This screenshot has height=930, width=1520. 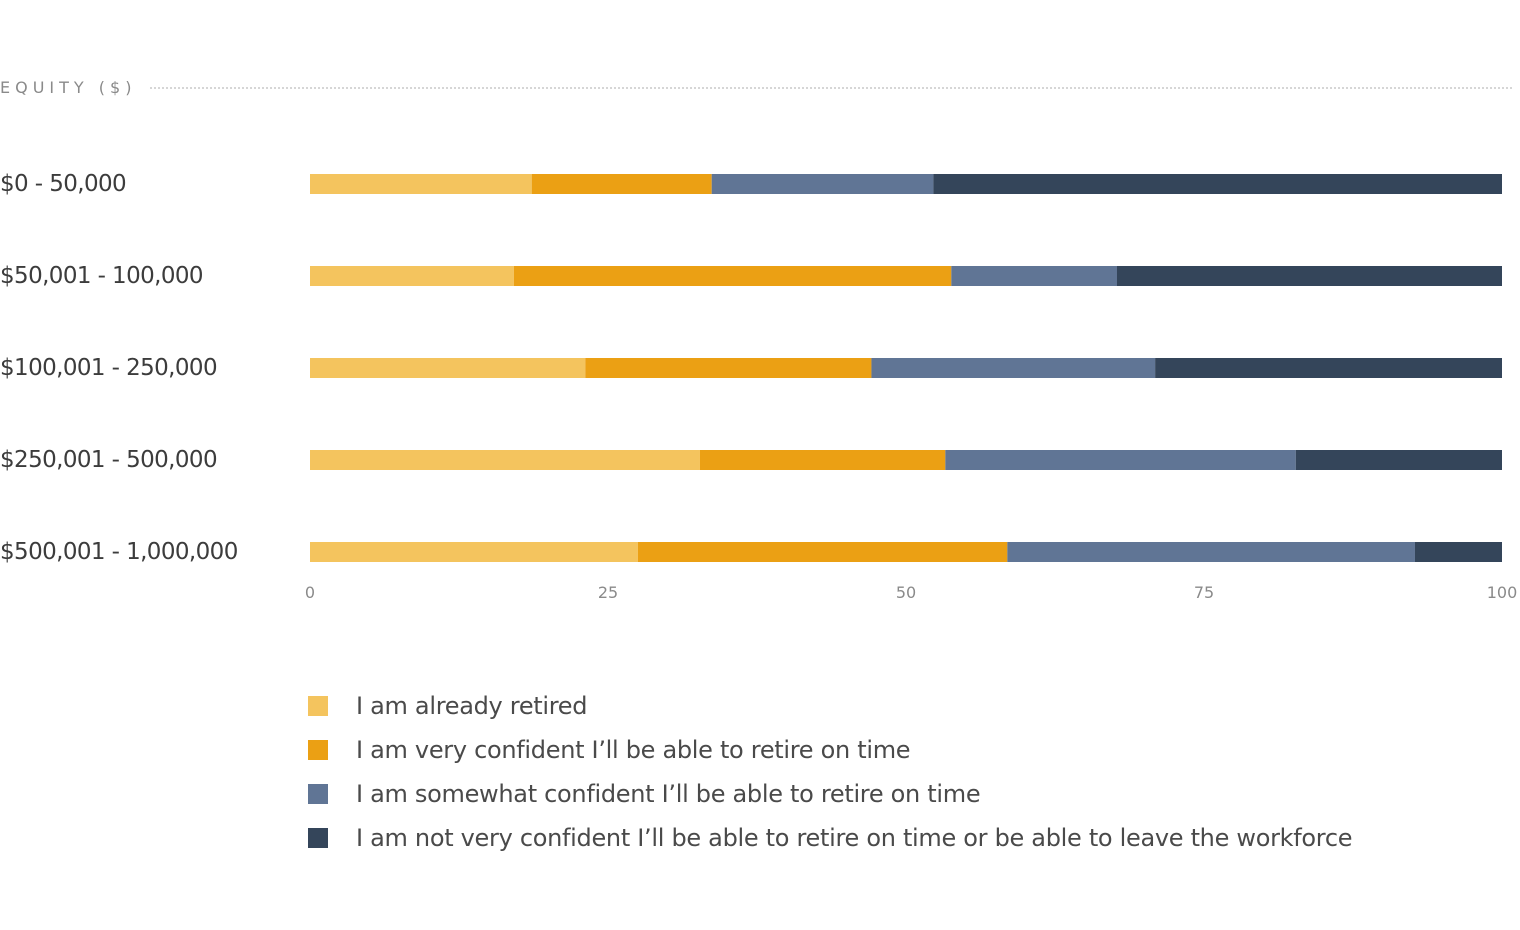 I want to click on category-label: $0 - 50,000, so click(x=63, y=184).